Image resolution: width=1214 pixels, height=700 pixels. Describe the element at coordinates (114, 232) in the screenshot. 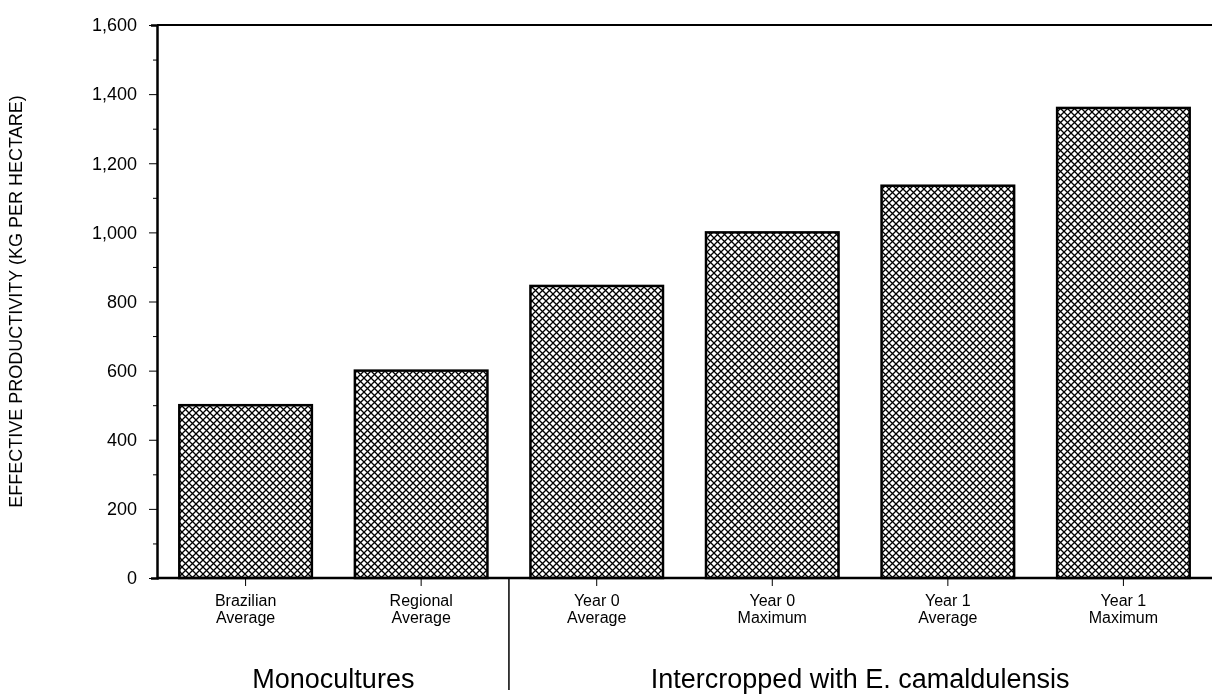

I see `y-tick-label: 1,000` at that location.